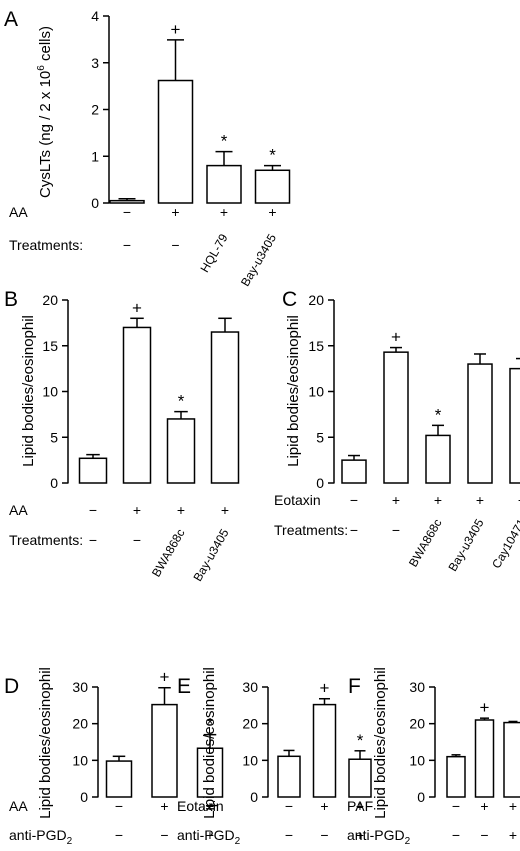 The width and height of the screenshot is (520, 851). Describe the element at coordinates (80, 760) in the screenshot. I see `panel-d-ytick-label: 10` at that location.